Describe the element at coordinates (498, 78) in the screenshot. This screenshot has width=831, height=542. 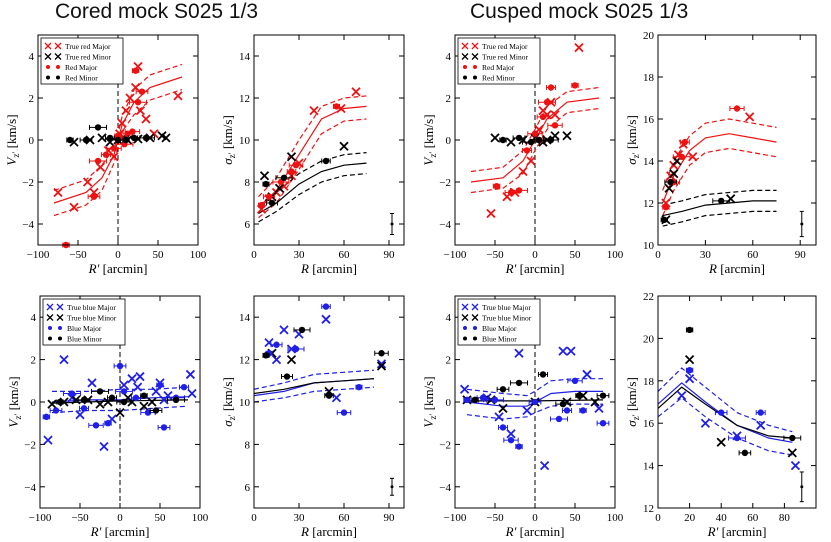
I see `legend-label: Red Minor` at that location.